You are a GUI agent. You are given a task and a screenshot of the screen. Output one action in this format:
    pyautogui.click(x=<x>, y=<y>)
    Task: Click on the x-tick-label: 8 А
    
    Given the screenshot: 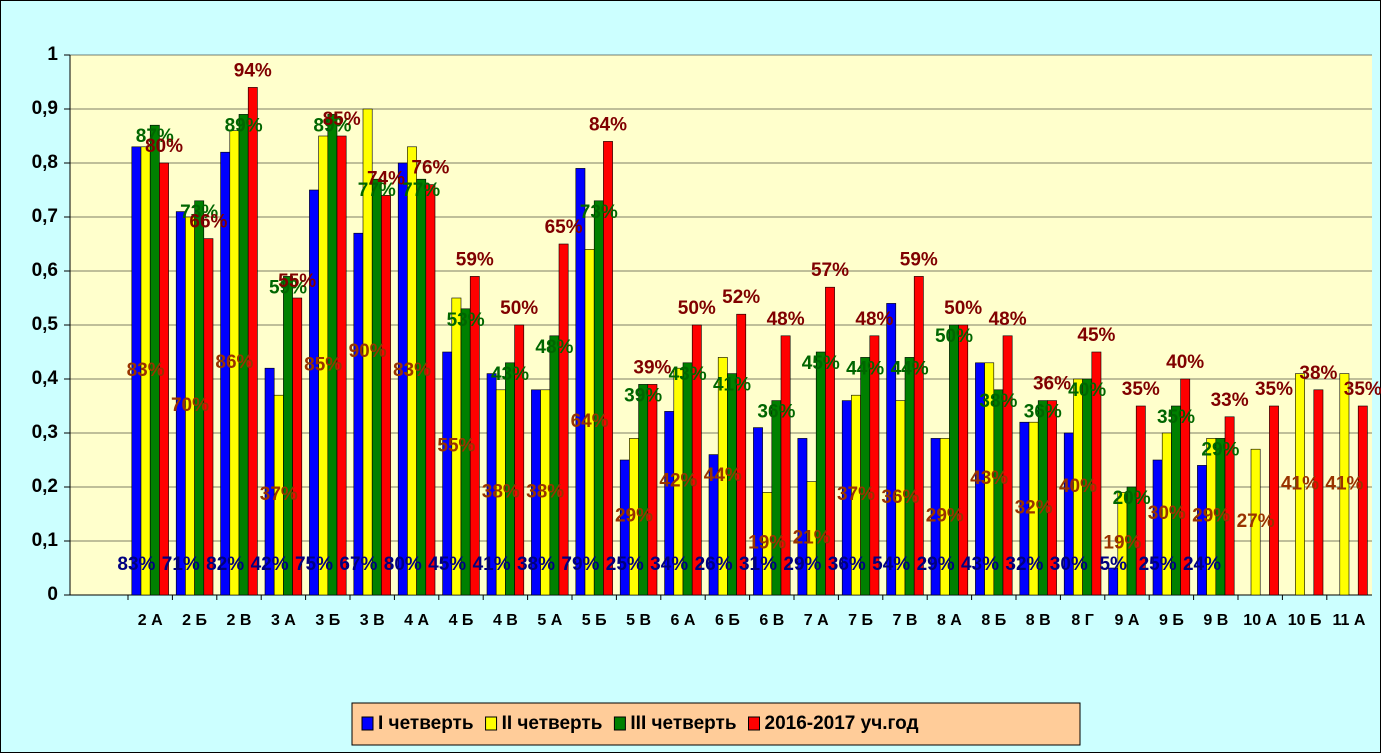 What is the action you would take?
    pyautogui.click(x=949, y=620)
    